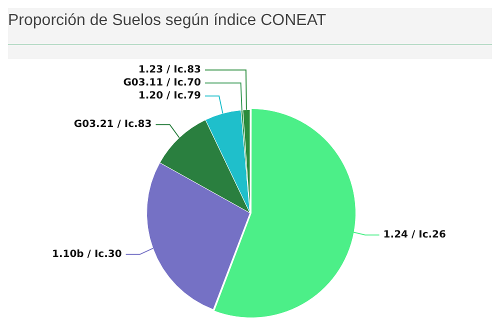 This screenshot has height=328, width=500. Describe the element at coordinates (170, 96) in the screenshot. I see `slice-label: 1.20 / Ic.79` at that location.